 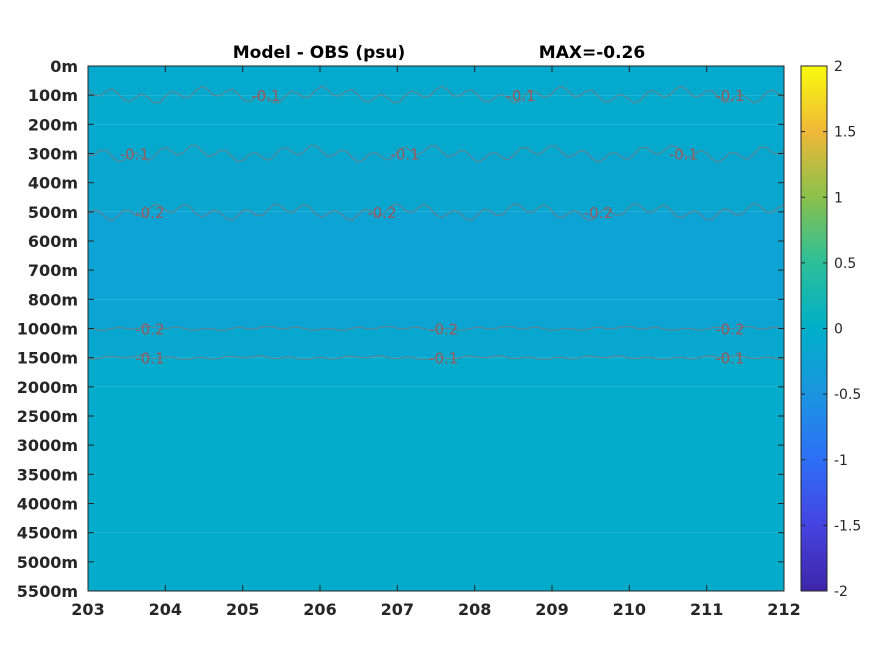 I want to click on x-tick-label-2: 205, so click(x=242, y=609).